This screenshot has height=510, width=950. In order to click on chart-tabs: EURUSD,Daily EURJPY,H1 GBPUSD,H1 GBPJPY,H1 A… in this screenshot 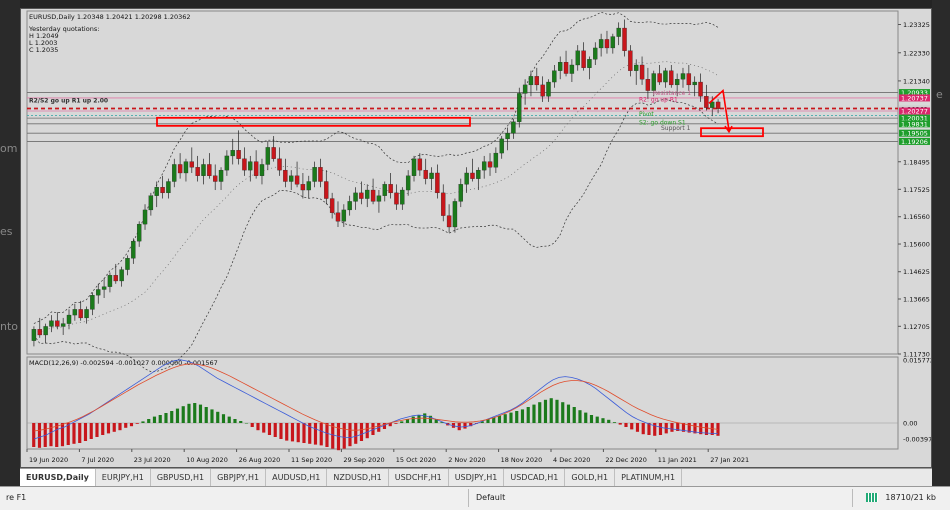, I will do `click(476, 477)`.